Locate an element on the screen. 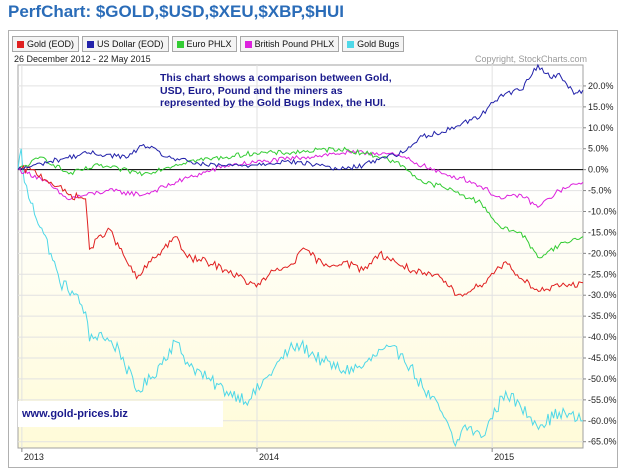  y-tick-label: -25.0% is located at coordinates (602, 274).